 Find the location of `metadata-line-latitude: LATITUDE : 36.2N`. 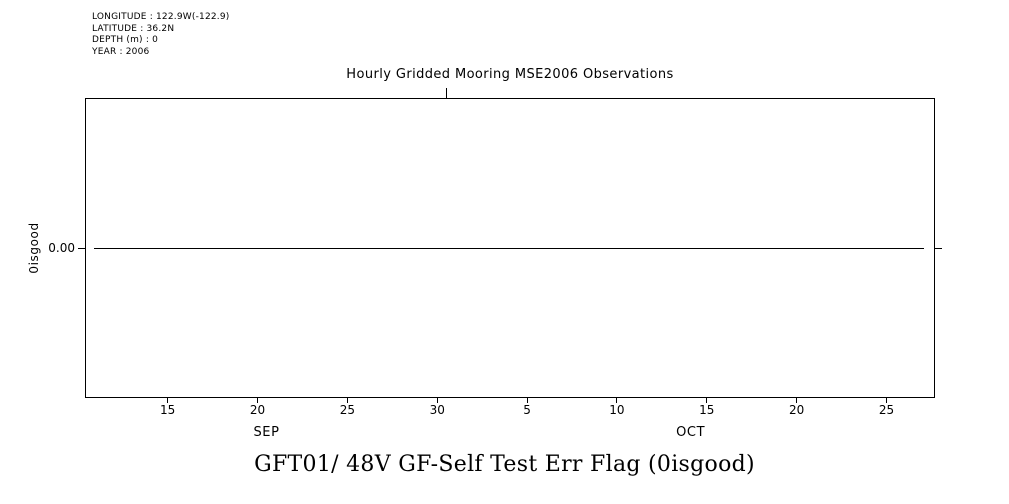

metadata-line-latitude: LATITUDE : 36.2N is located at coordinates (133, 28).